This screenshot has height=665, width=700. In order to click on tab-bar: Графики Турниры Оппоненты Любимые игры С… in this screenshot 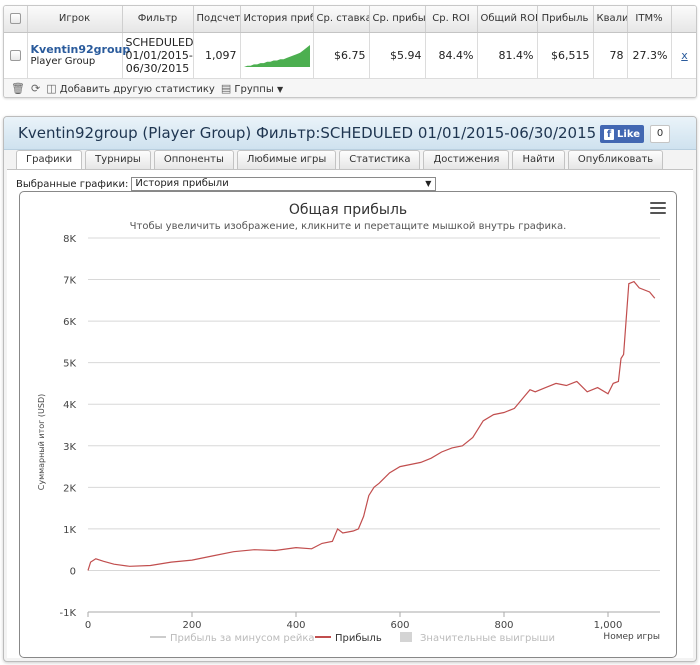, I will do `click(340, 159)`.